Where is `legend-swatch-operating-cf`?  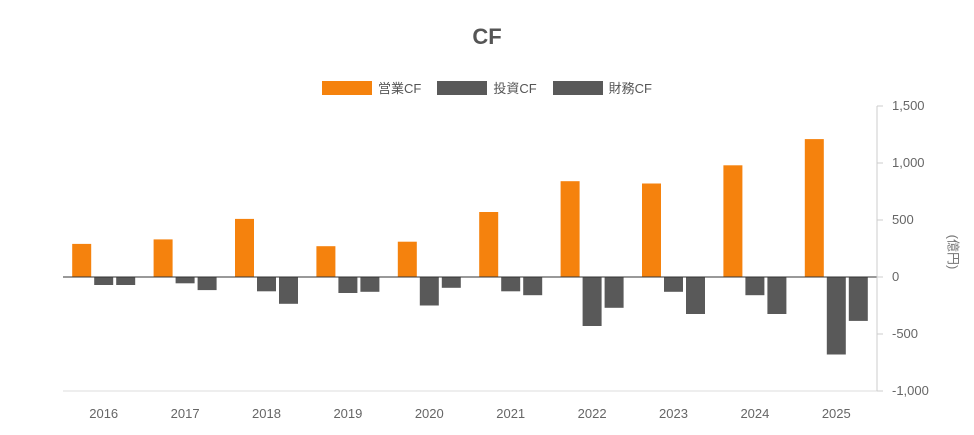 legend-swatch-operating-cf is located at coordinates (346, 87).